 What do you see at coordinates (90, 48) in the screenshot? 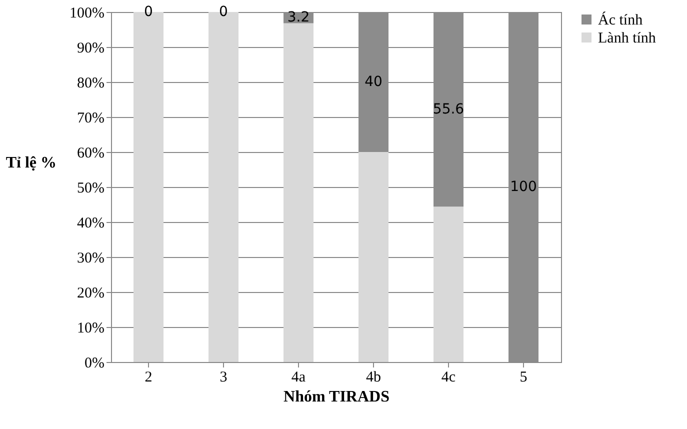
I see `y-tick-label: 90%` at bounding box center [90, 48].